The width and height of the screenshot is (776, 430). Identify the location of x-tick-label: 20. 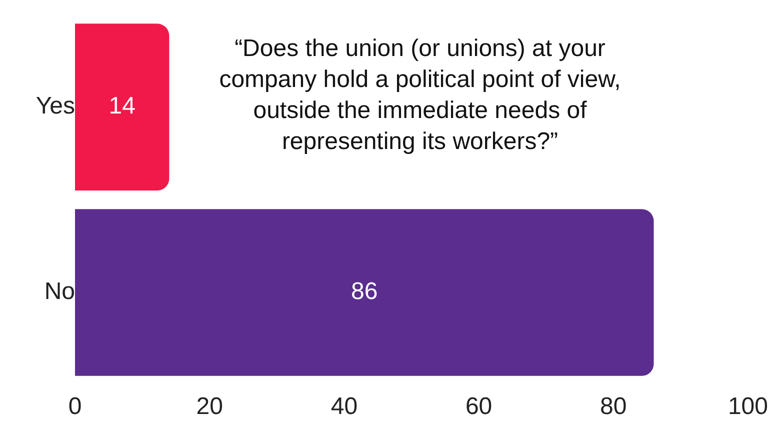
(209, 406).